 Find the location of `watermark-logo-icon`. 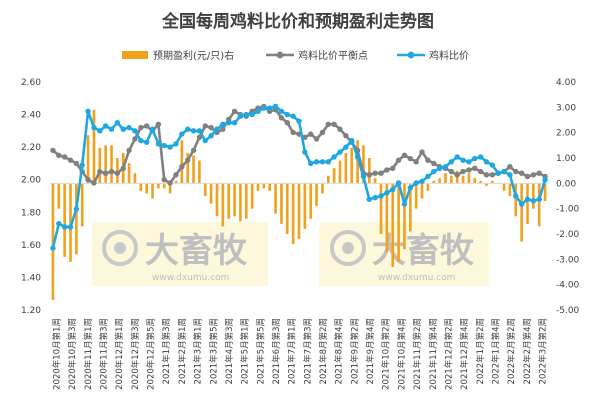

watermark-logo-icon is located at coordinates (348, 248).